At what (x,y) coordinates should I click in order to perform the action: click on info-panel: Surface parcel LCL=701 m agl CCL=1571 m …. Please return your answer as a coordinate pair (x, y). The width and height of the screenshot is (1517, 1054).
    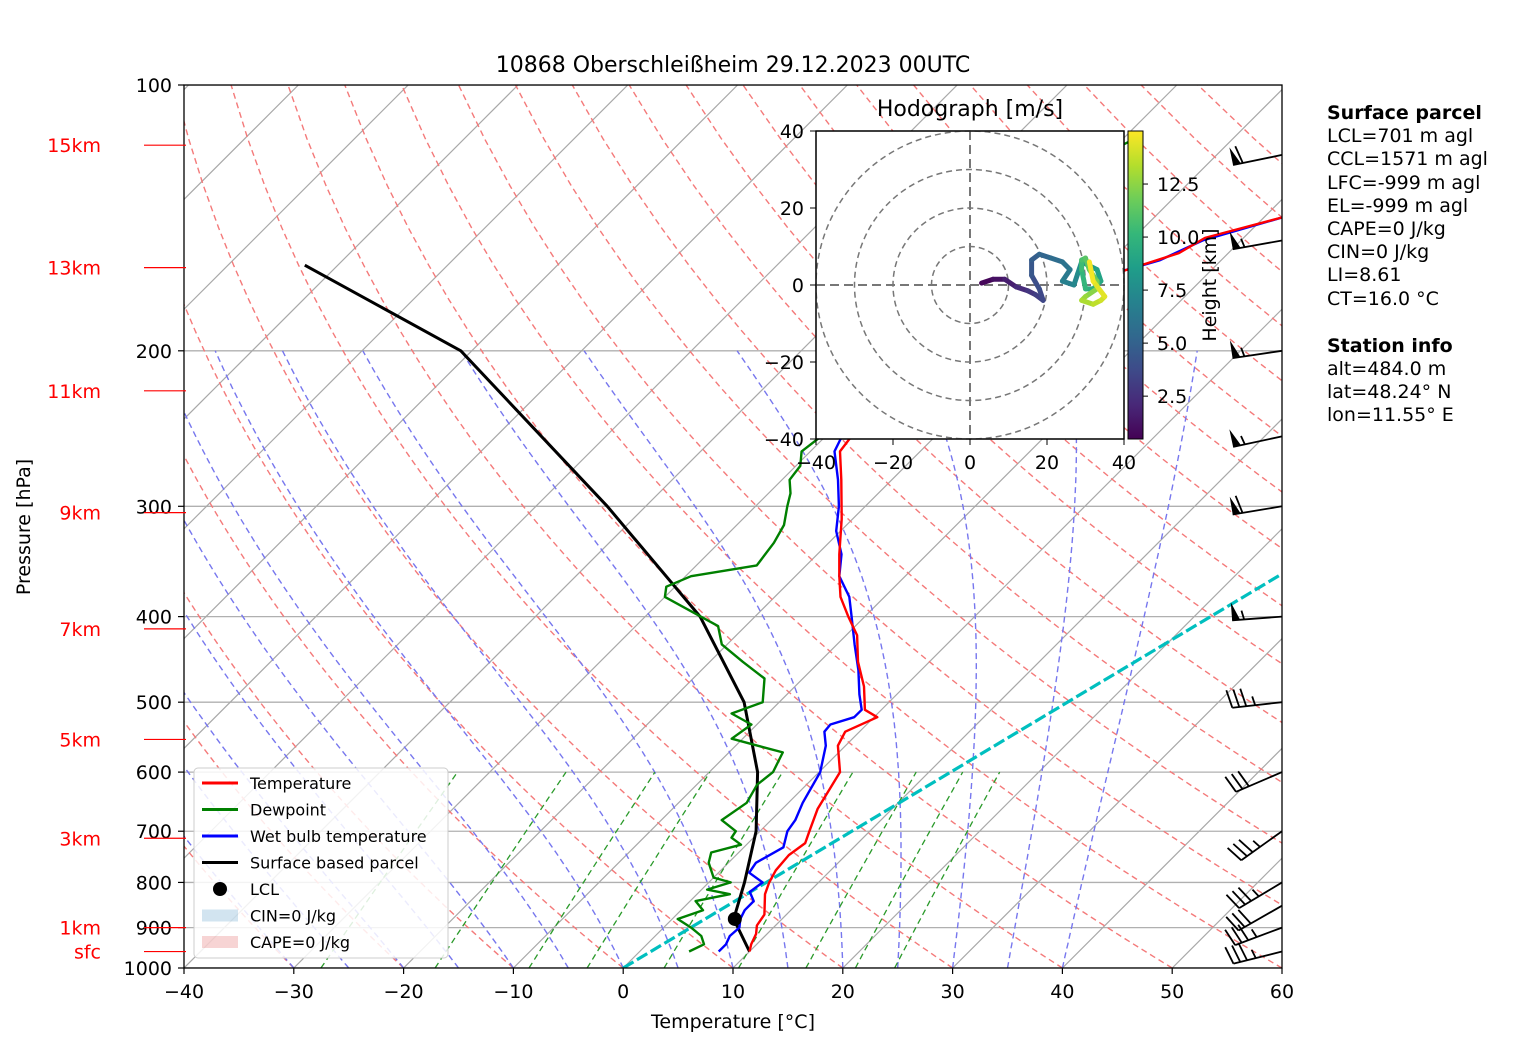
    Looking at the image, I should click on (1407, 265).